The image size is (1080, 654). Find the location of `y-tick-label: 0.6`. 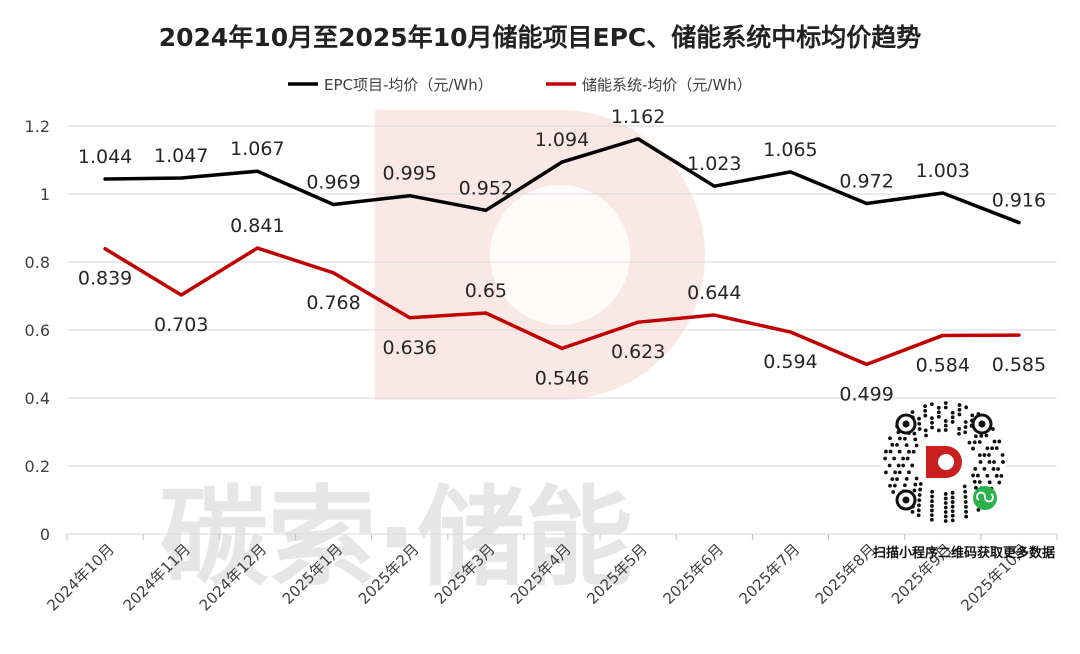

y-tick-label: 0.6 is located at coordinates (37, 330).